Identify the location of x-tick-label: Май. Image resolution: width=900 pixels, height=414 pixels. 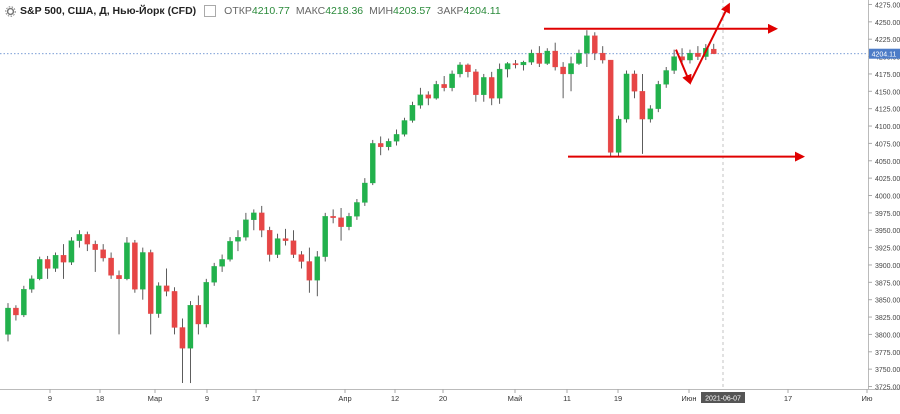
(515, 398).